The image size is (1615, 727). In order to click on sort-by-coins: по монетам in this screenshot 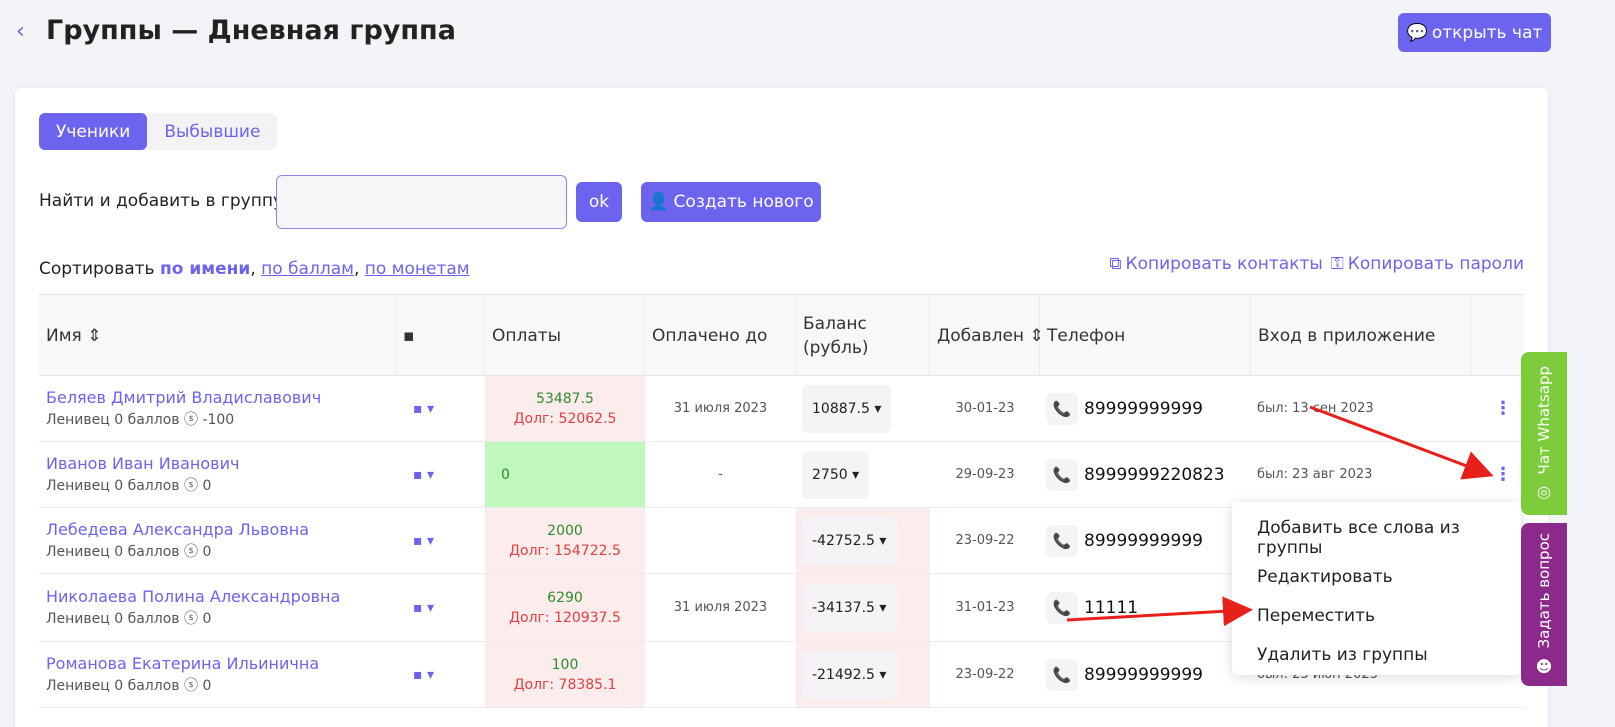, I will do `click(417, 269)`.